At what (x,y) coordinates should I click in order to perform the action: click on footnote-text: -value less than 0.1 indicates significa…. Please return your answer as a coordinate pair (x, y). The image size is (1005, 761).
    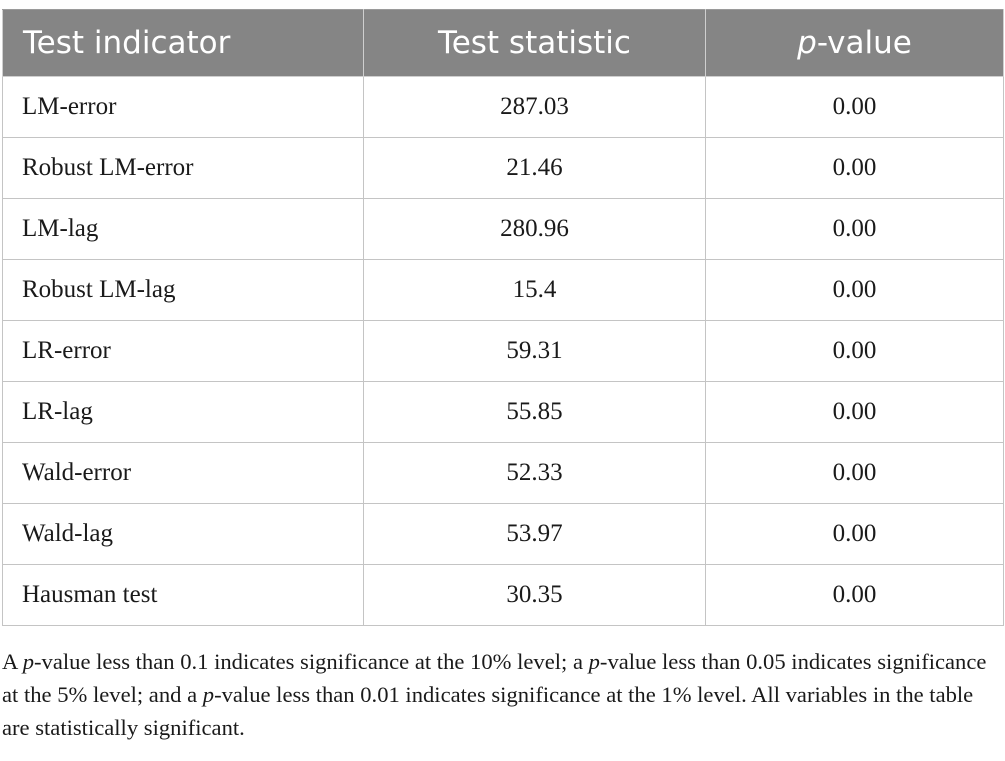
    Looking at the image, I should click on (311, 661).